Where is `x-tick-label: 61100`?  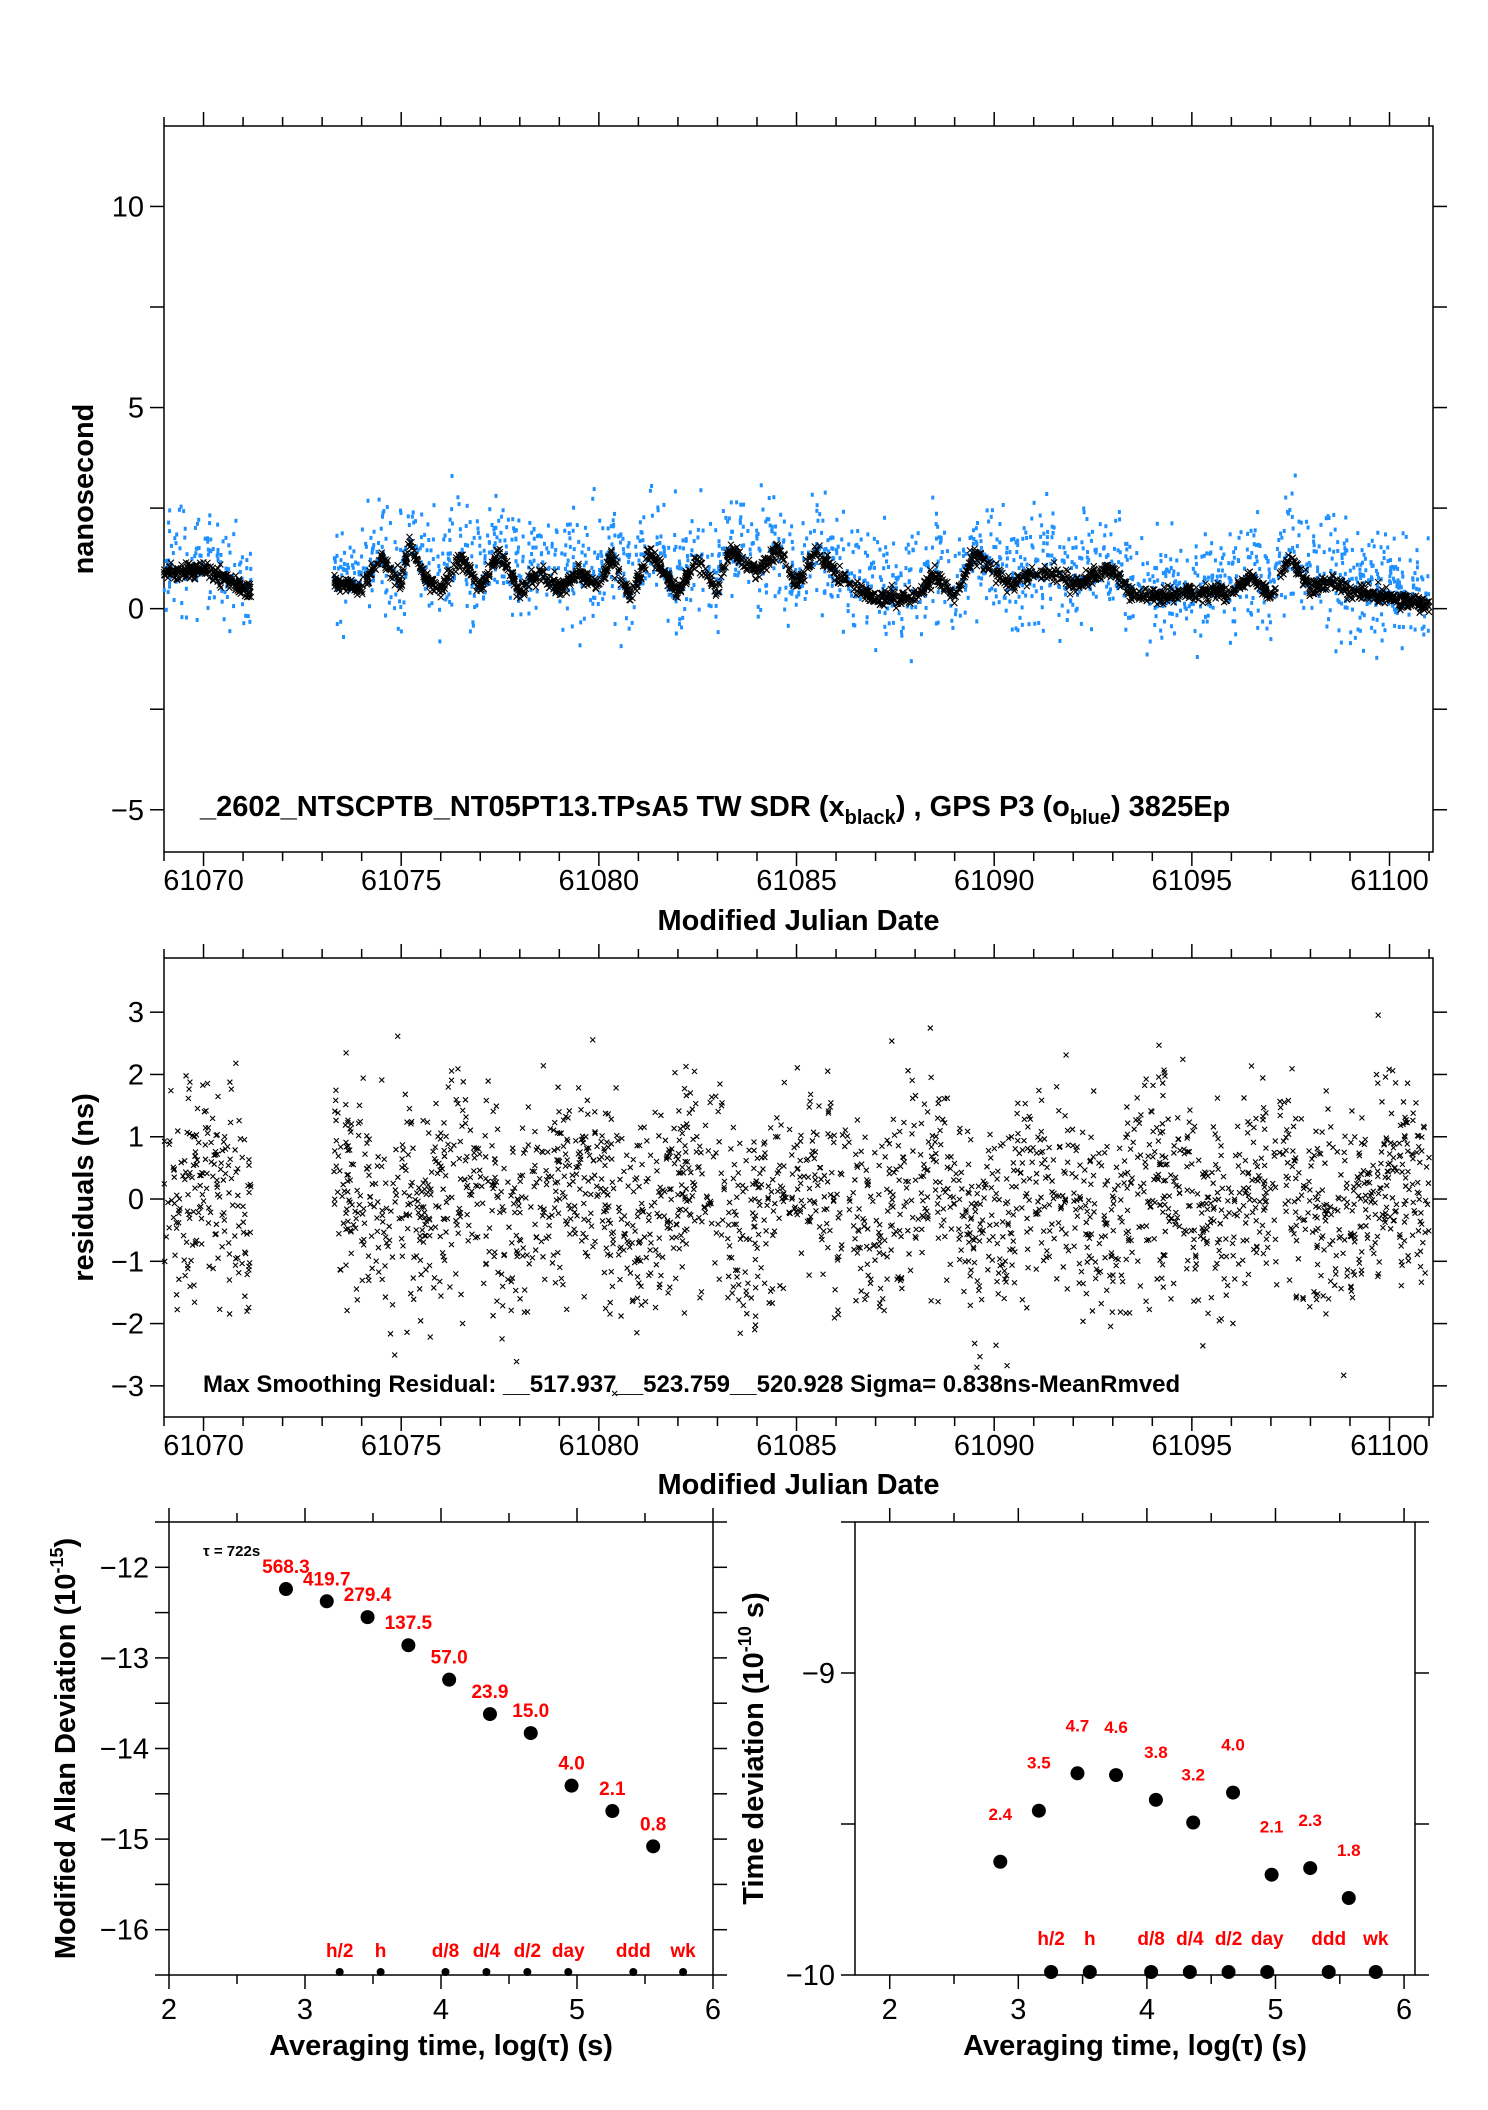
x-tick-label: 61100 is located at coordinates (1389, 881).